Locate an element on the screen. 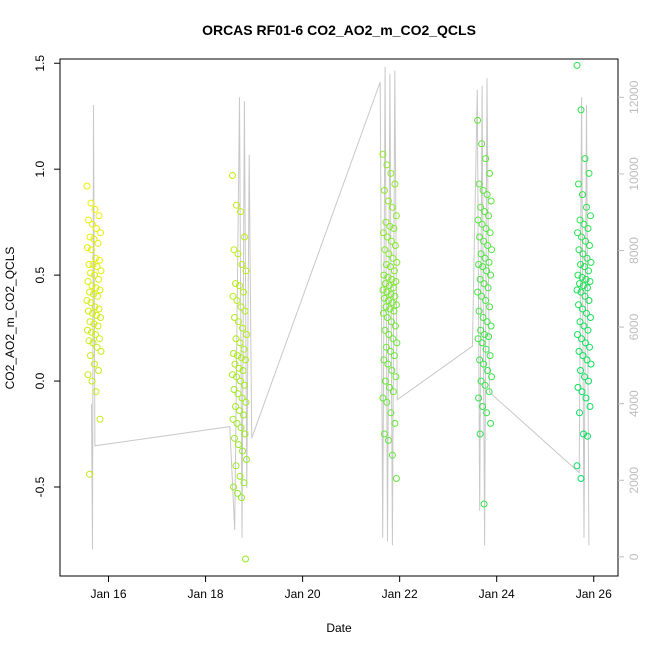  y-axis-label: CO2_AO2_m_CO2_QCLS is located at coordinates (10, 318).